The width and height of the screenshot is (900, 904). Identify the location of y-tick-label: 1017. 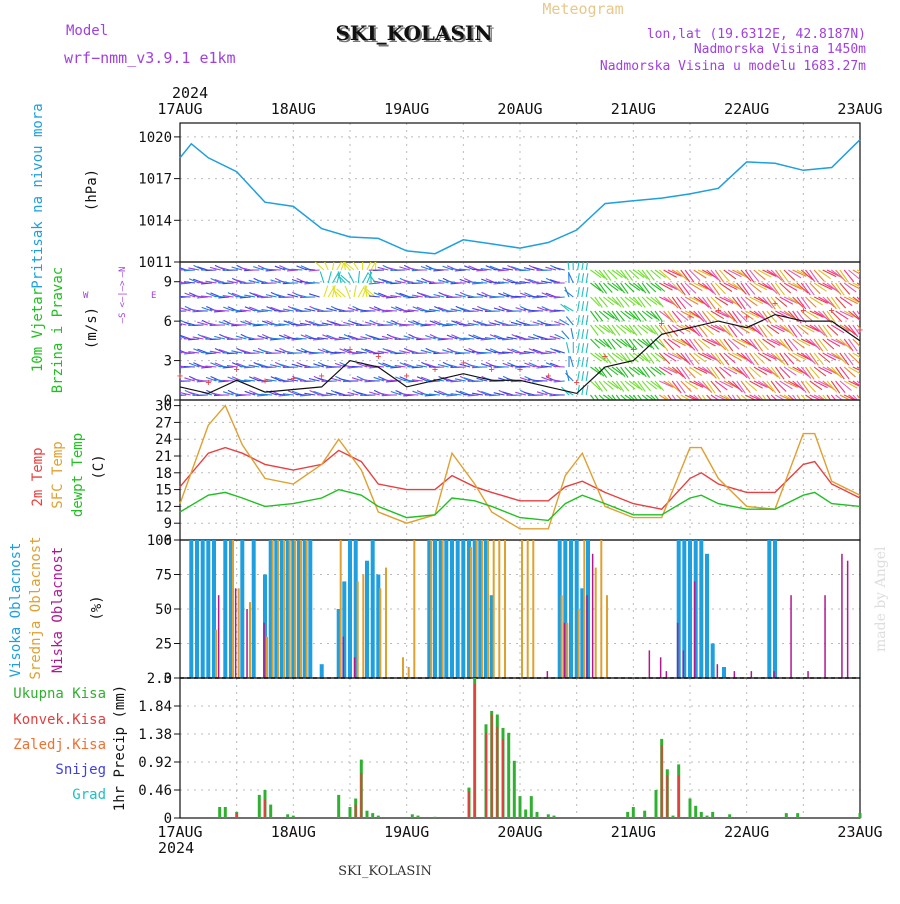
(155, 180).